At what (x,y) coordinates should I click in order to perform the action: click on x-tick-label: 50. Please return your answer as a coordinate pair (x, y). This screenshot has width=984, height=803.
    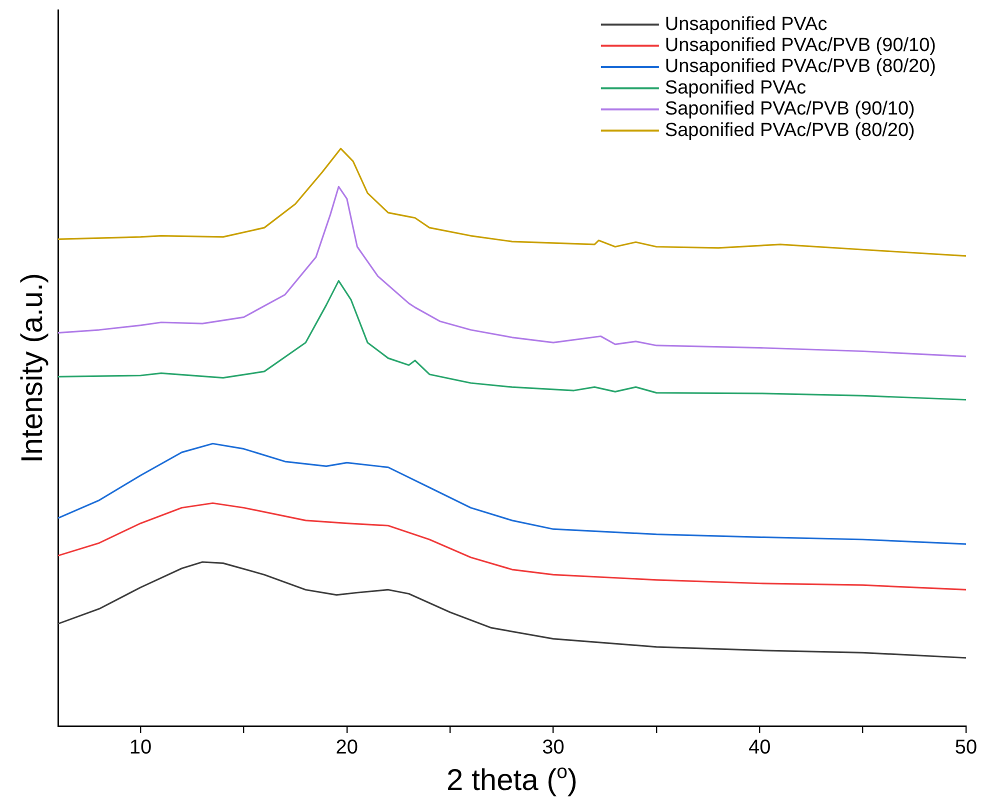
    Looking at the image, I should click on (966, 747).